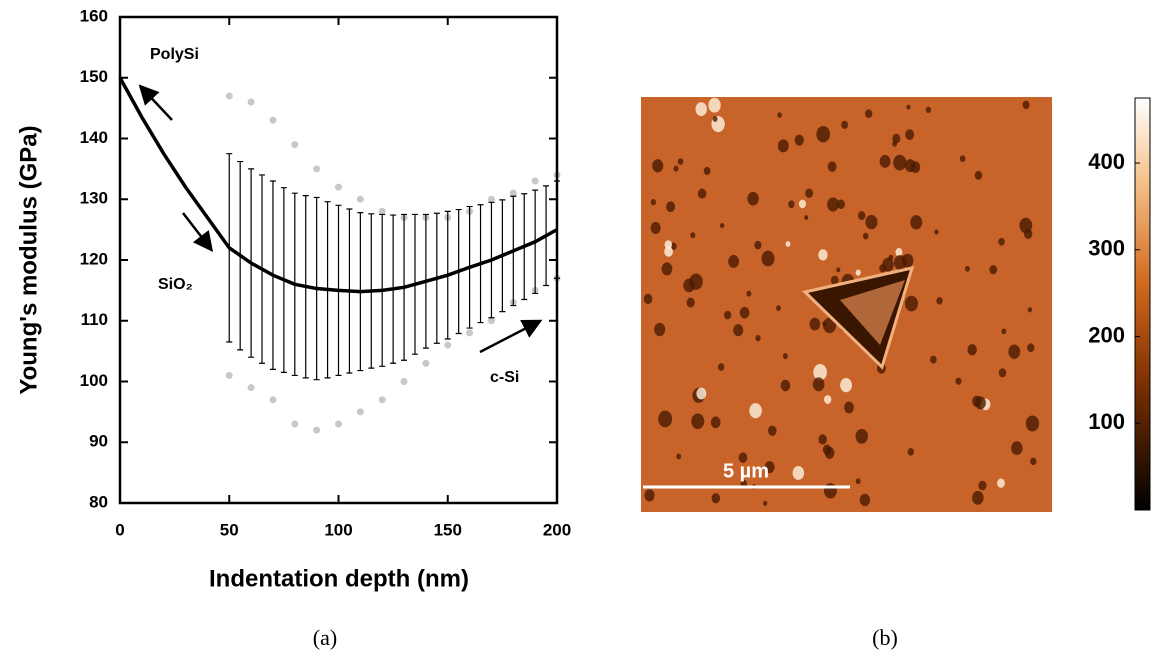  What do you see at coordinates (94, 15) in the screenshot?
I see `y-tick-label: 160` at bounding box center [94, 15].